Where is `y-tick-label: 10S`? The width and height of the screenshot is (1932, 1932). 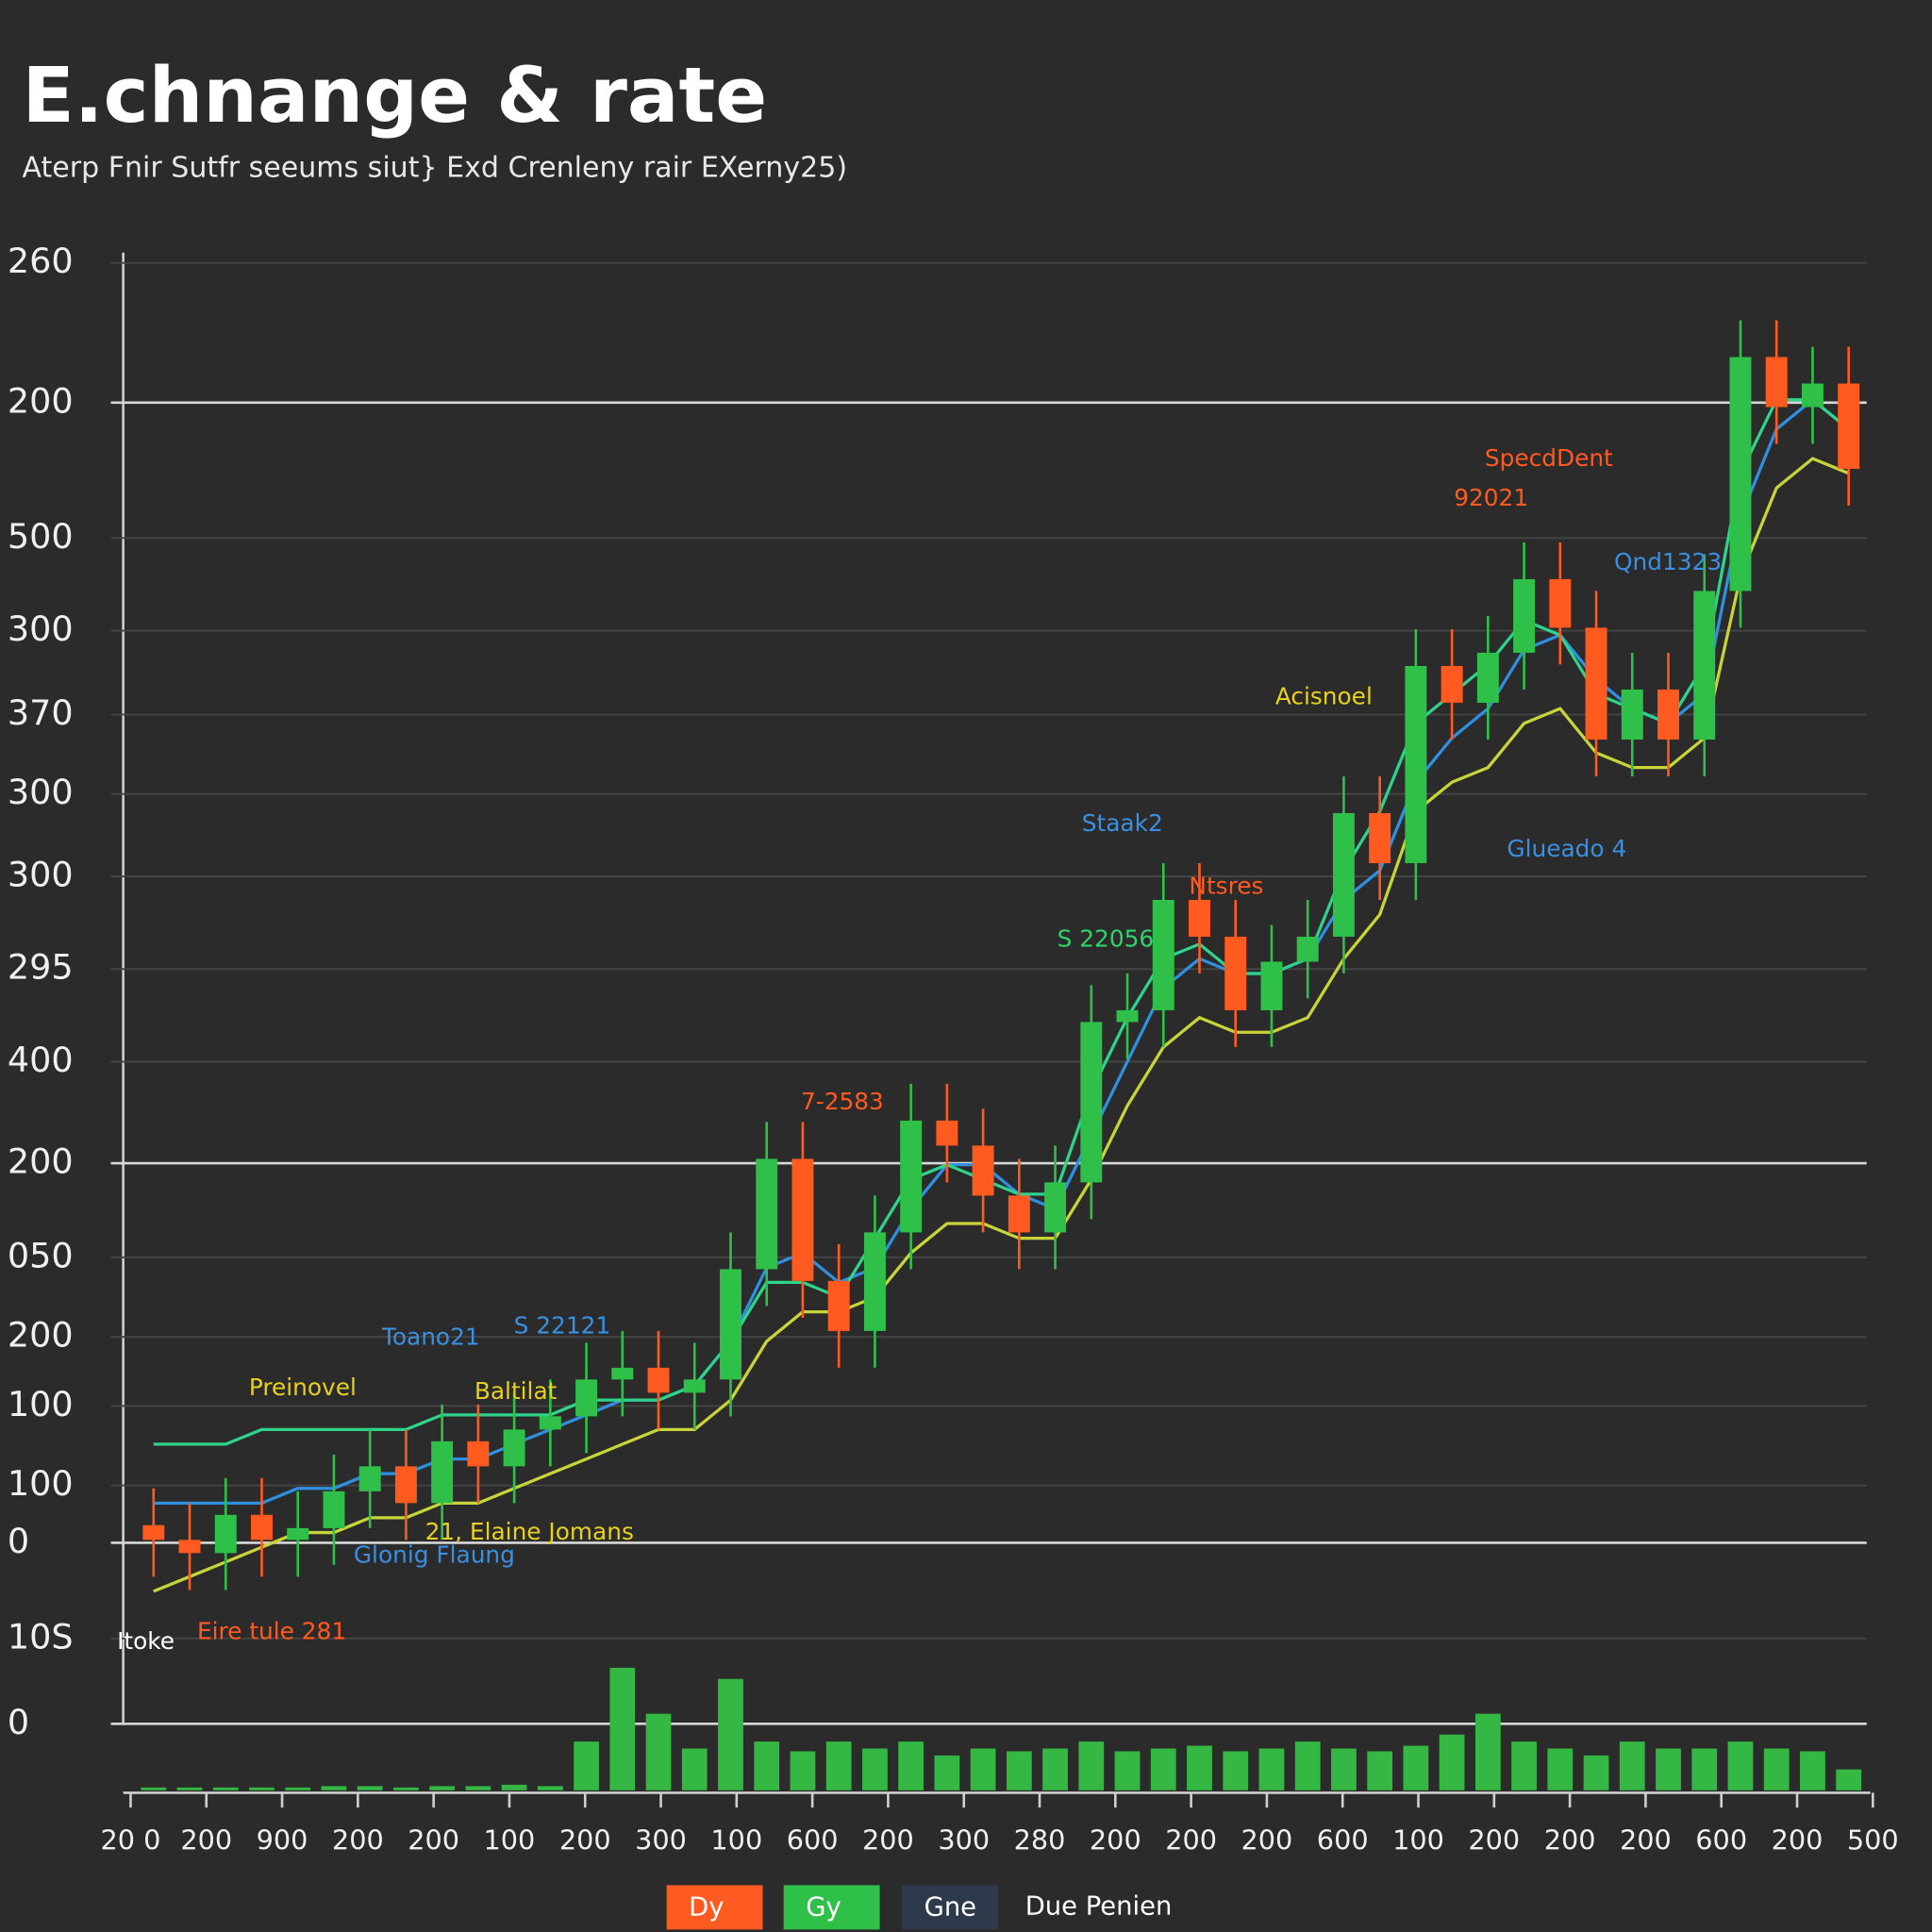 y-tick-label: 10S is located at coordinates (41, 1637).